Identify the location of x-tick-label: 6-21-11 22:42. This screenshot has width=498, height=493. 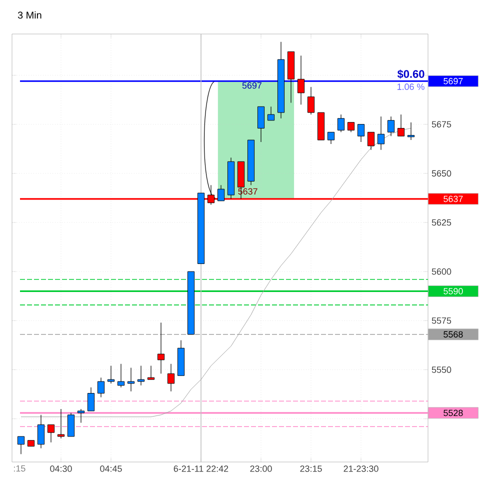
(201, 469).